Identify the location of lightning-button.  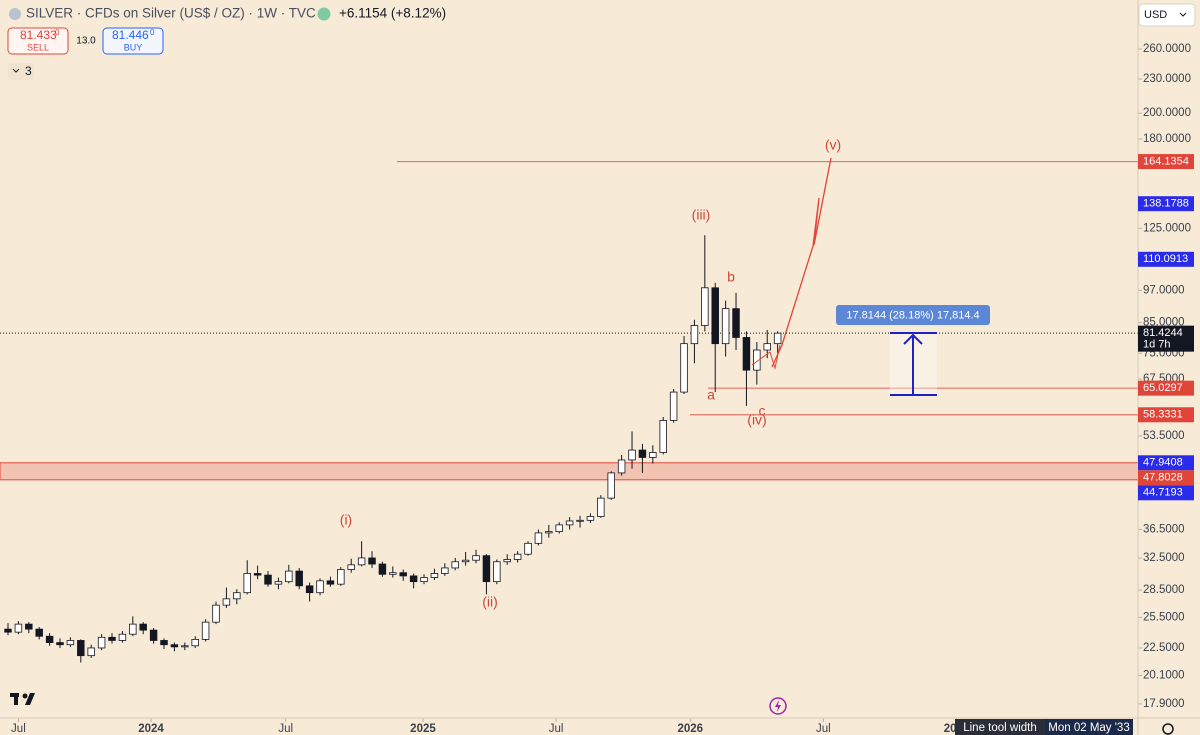
(778, 706).